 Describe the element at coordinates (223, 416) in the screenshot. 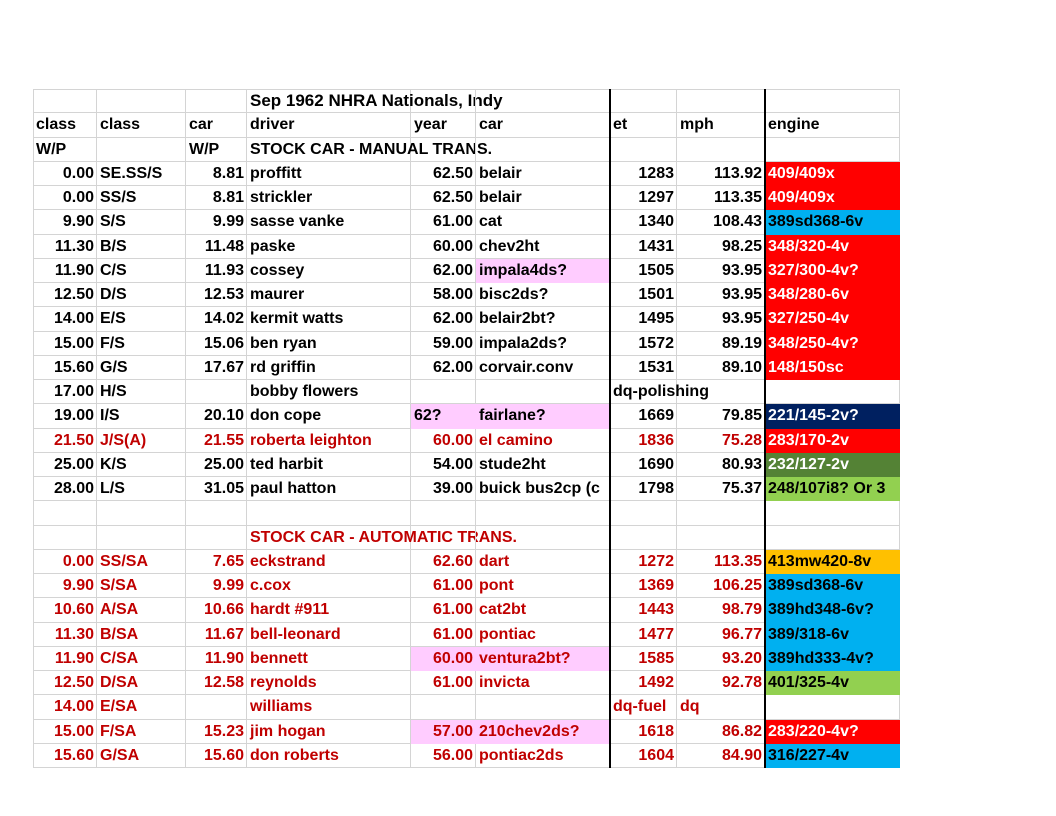

I see `cell-text: 20.10` at that location.